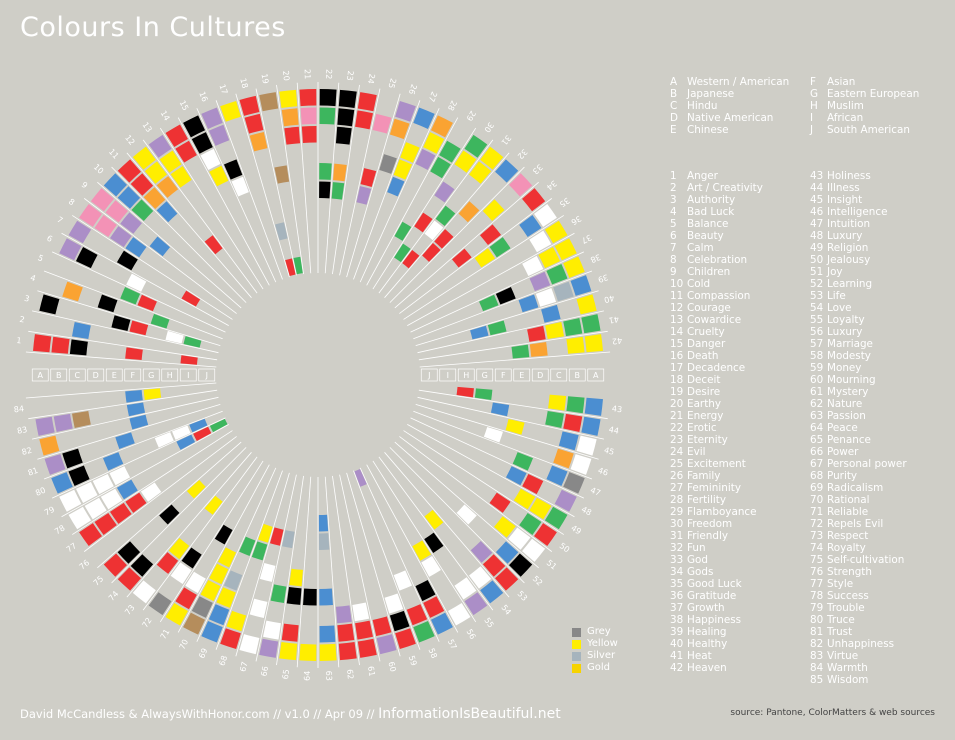  Describe the element at coordinates (882, 106) in the screenshot. I see `culture-legend-item: H Muslim` at that location.